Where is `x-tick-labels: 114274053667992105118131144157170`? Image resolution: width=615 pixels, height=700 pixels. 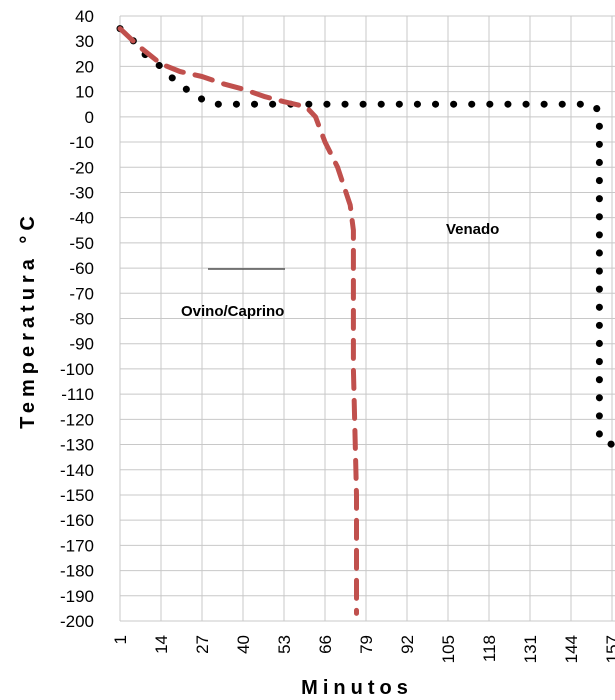
x-tick-labels: 114274053667992105118131144157170 is located at coordinates (363, 649).